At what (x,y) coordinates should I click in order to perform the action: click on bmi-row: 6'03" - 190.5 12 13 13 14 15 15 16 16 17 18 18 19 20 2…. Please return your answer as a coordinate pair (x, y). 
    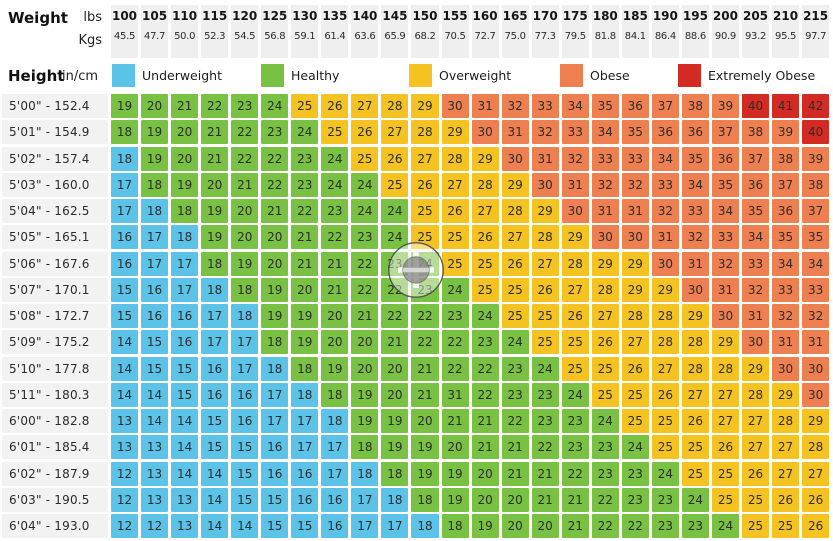
    Looking at the image, I should click on (416, 499).